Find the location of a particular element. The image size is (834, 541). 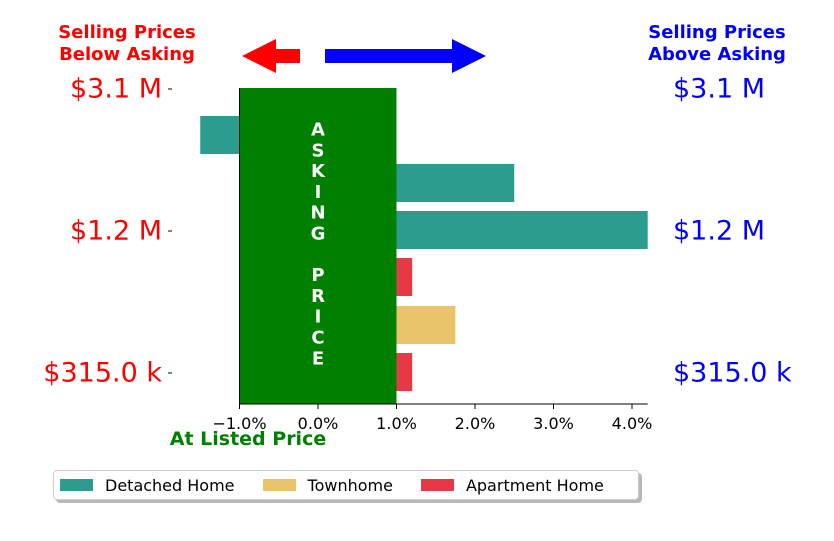

asking-band-letter: P is located at coordinates (317, 275).